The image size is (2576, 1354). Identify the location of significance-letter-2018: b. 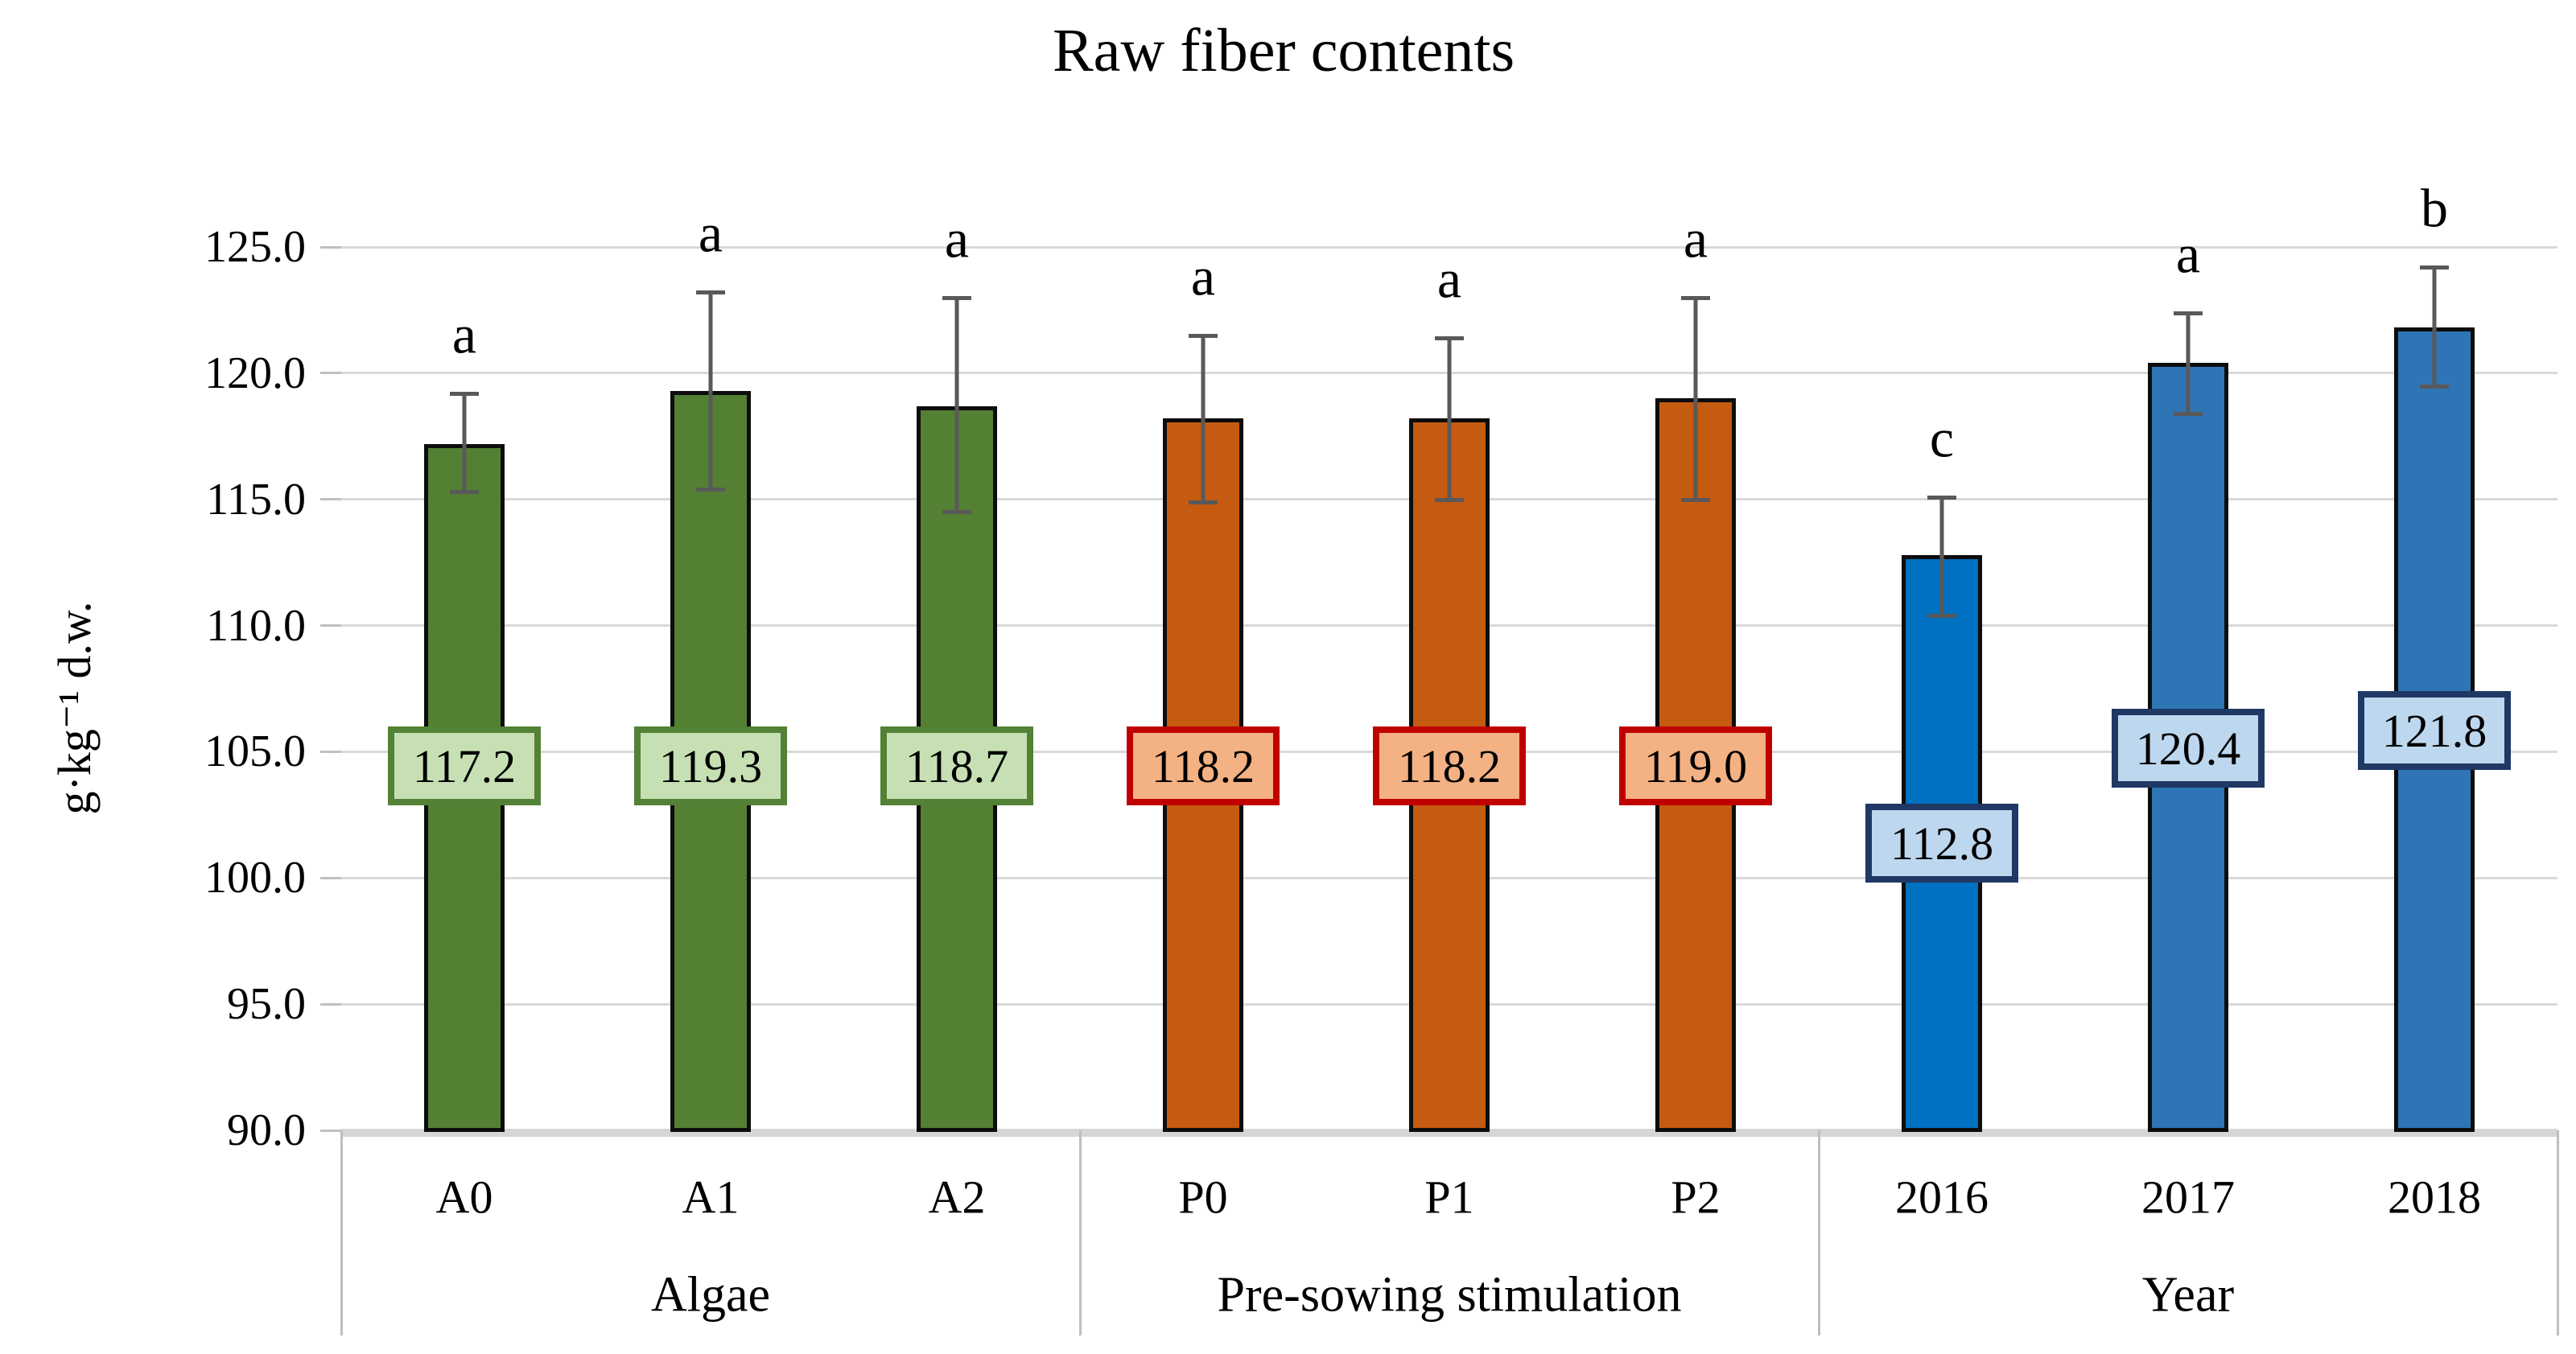
(2434, 208).